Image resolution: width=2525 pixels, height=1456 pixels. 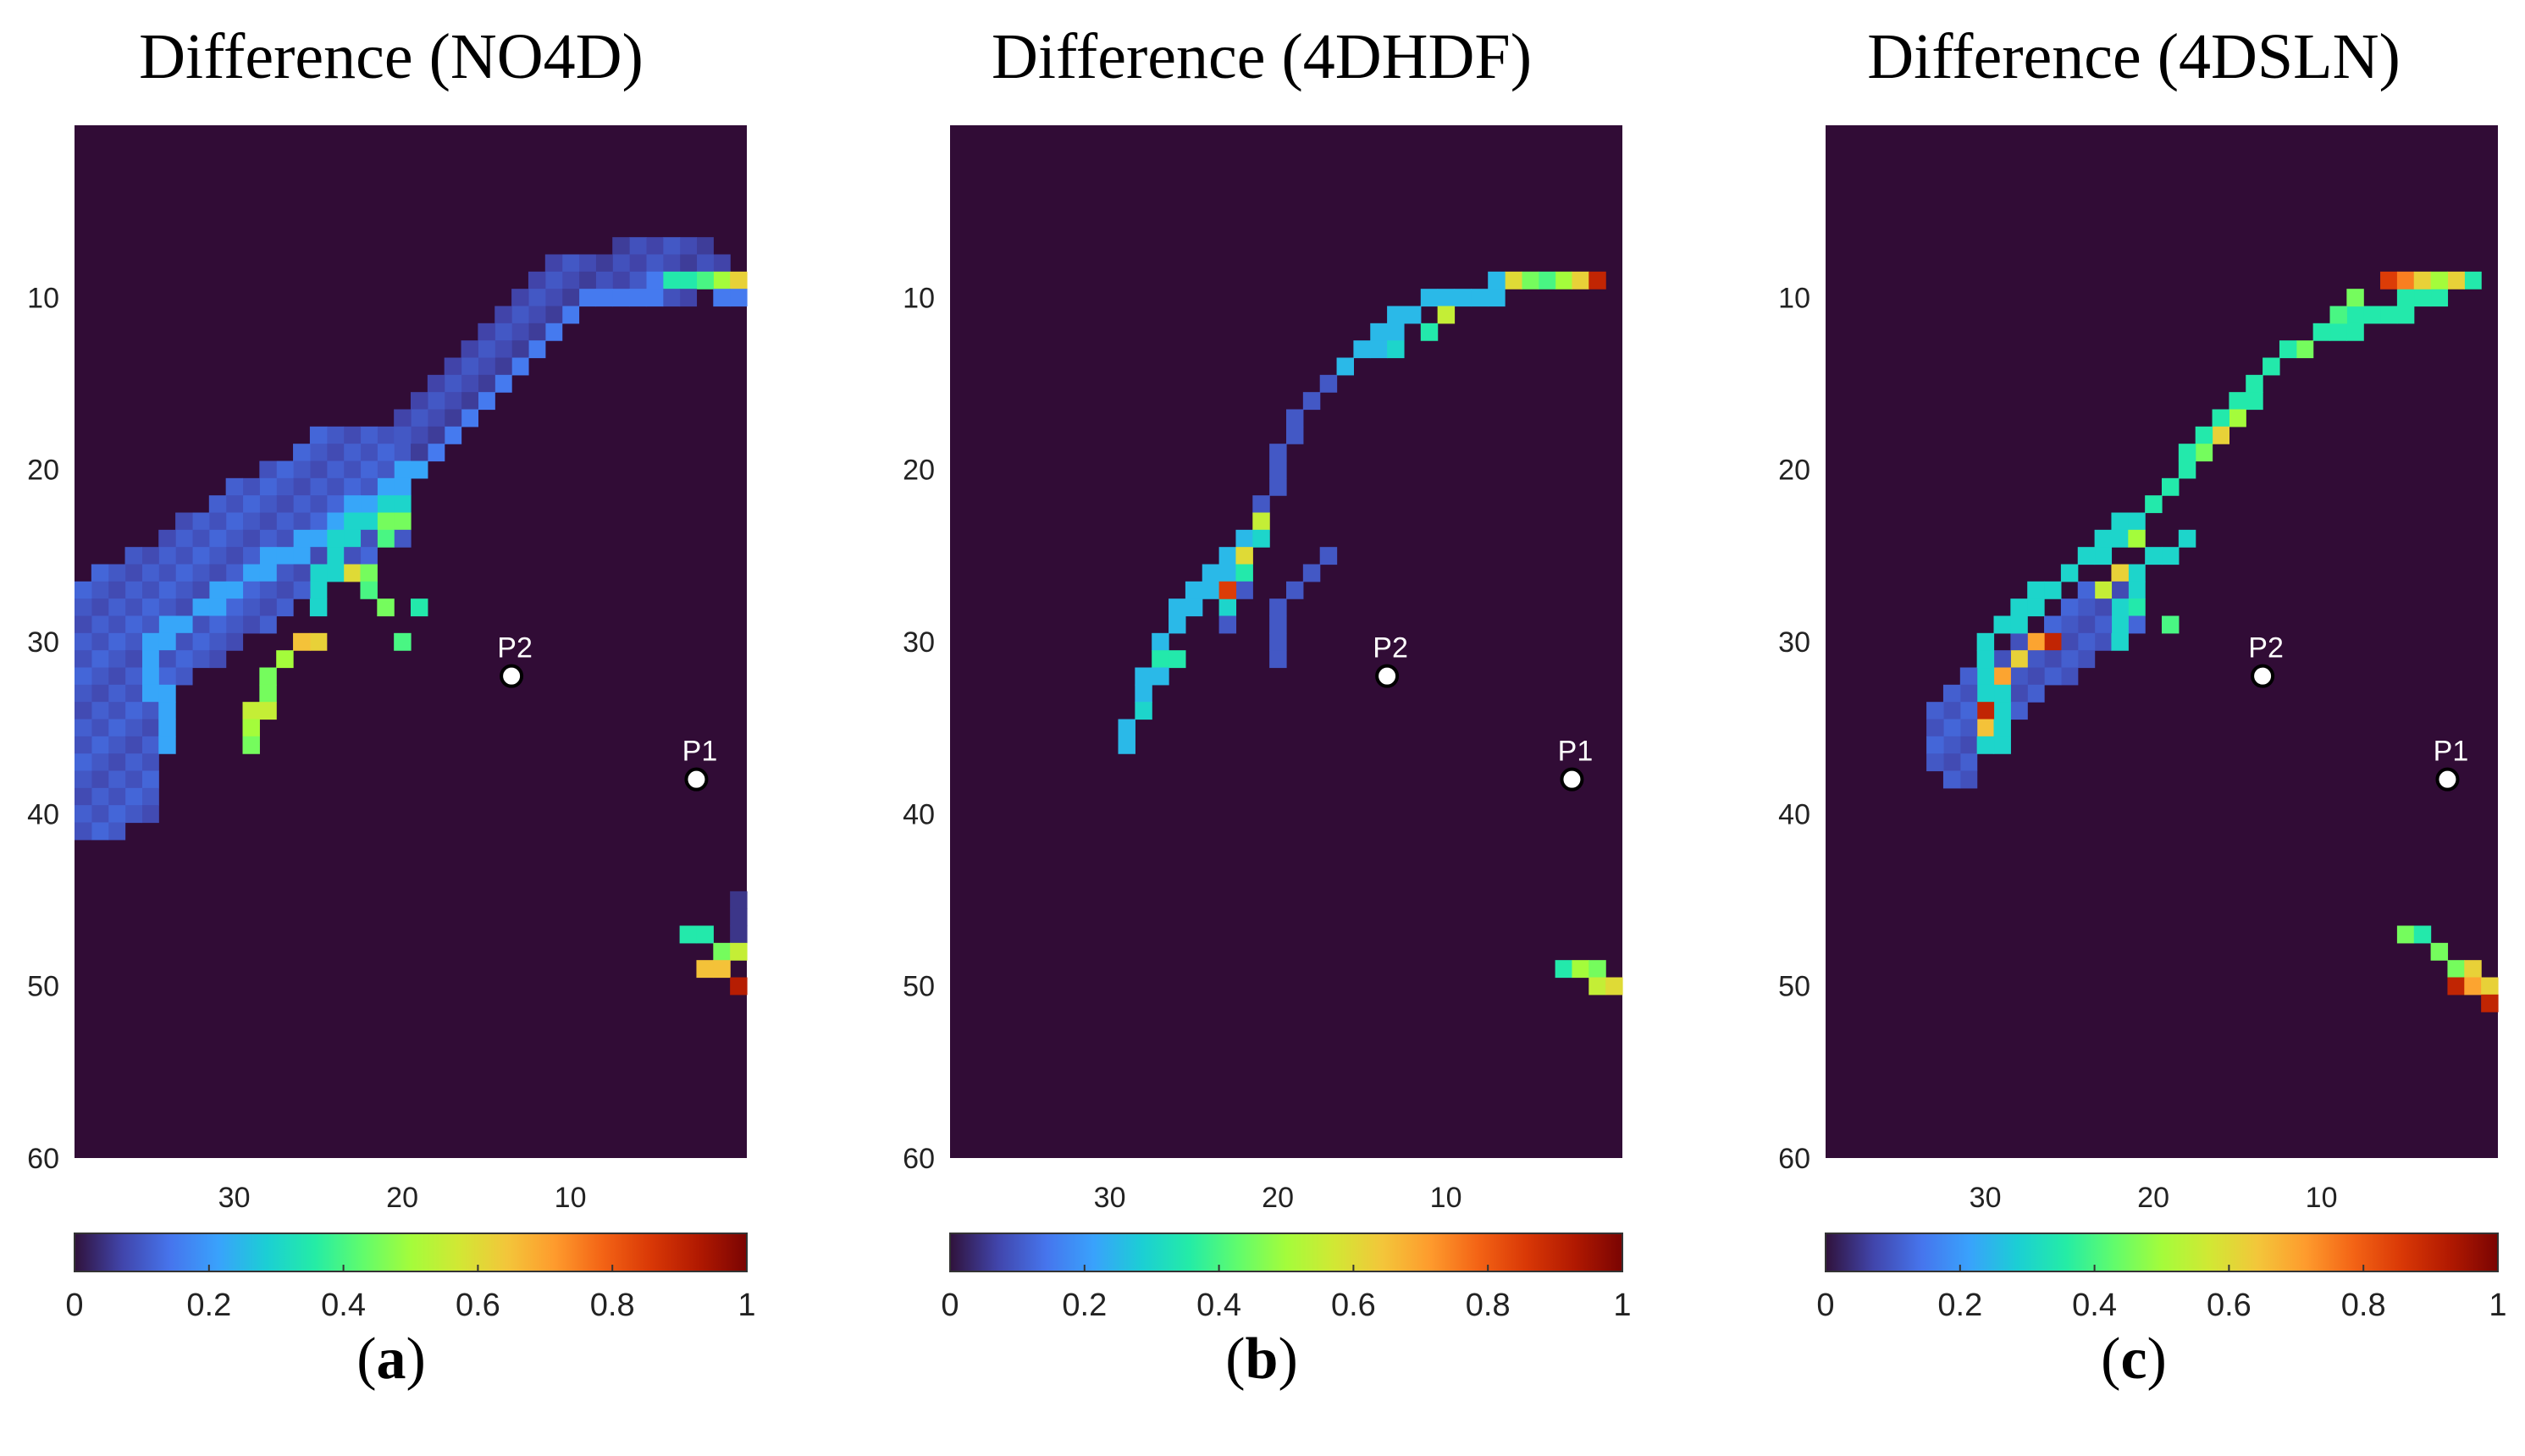 I want to click on panel-a-y-ticks: 10 20 30 40 50 60, so click(x=43, y=728).